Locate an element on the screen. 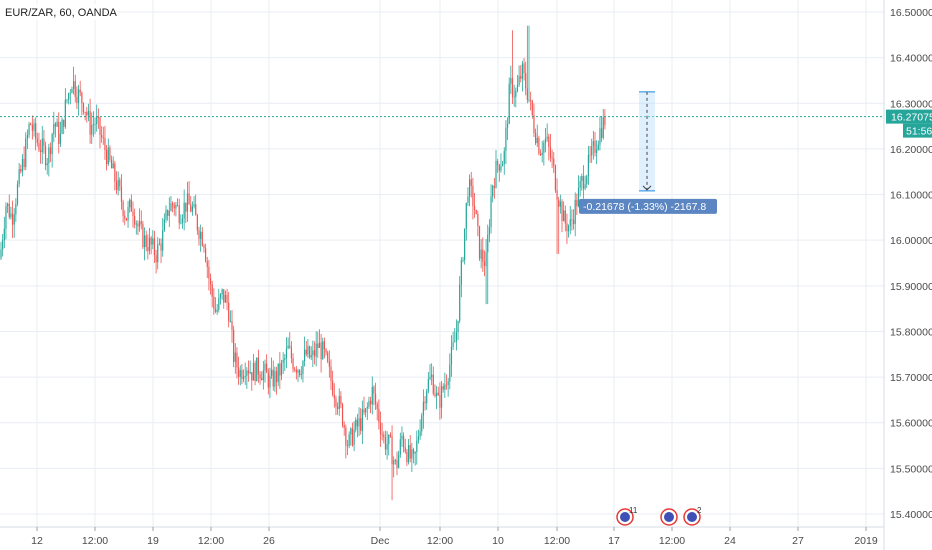 The height and width of the screenshot is (550, 932). title-bg is located at coordinates (59, 12).